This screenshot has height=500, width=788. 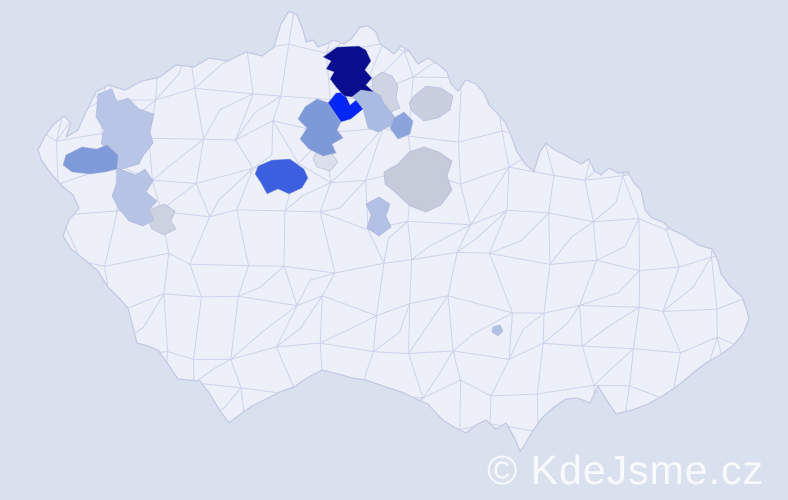 What do you see at coordinates (349, 71) in the screenshot?
I see `district-region-ceska-lipa` at bounding box center [349, 71].